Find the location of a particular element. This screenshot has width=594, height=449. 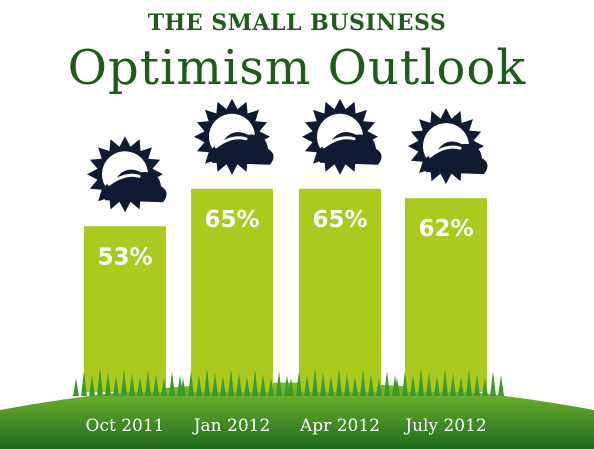

category-label: Jan 2012 is located at coordinates (231, 426).